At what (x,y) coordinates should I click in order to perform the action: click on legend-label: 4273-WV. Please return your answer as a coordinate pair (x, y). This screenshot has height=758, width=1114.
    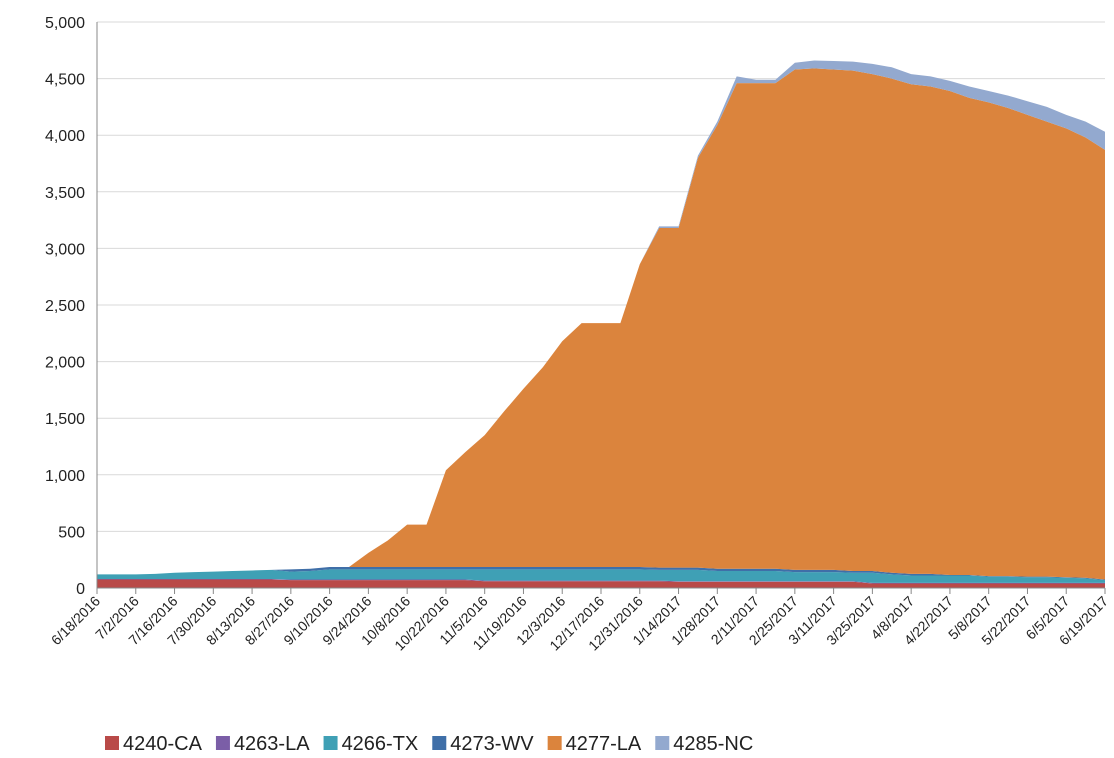
    Looking at the image, I should click on (492, 744).